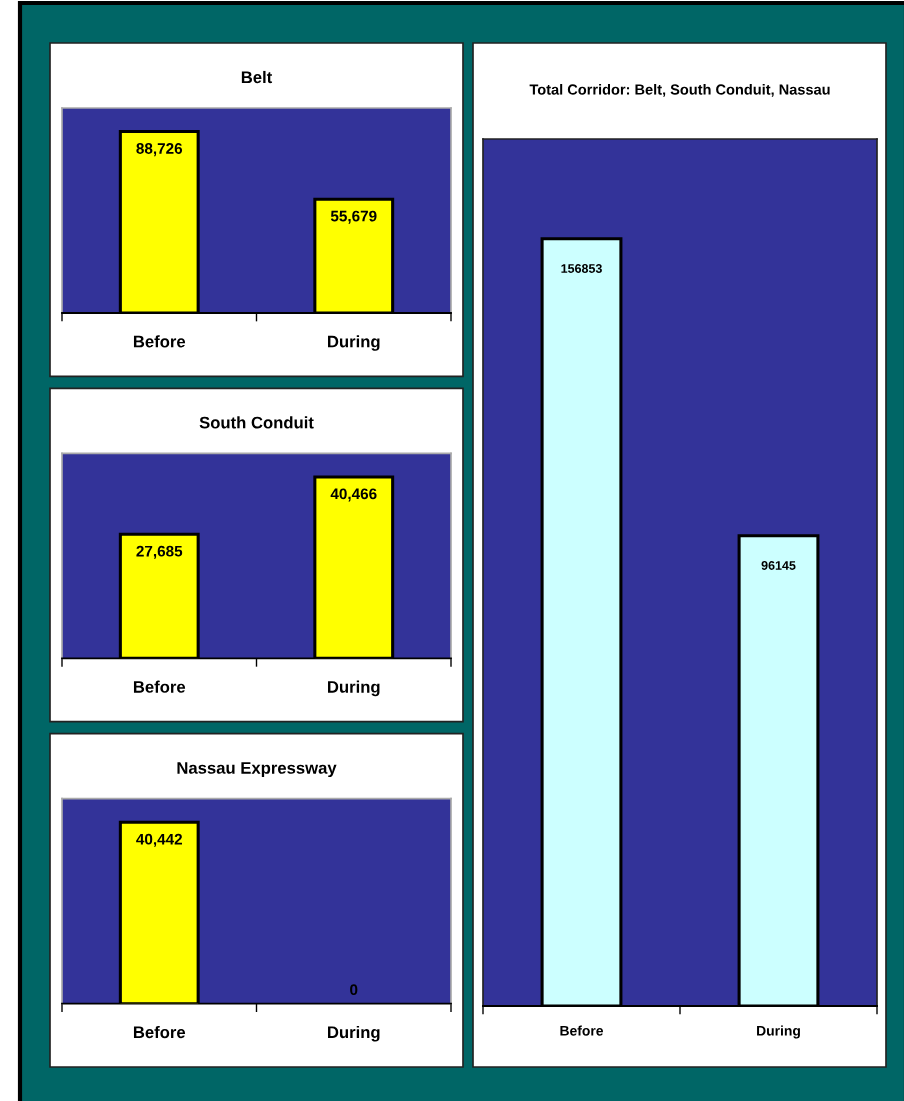 The height and width of the screenshot is (1101, 904). Describe the element at coordinates (159, 552) in the screenshot. I see `data-label: 27,685` at that location.